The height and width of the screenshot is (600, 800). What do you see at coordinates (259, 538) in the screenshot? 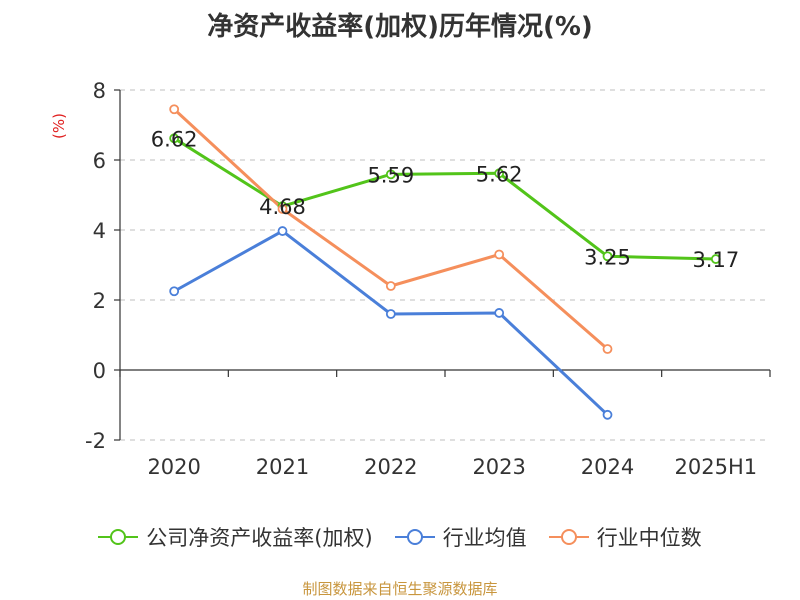
I see `legend-label-company: 公司净资产收益率(加权)` at bounding box center [259, 538].